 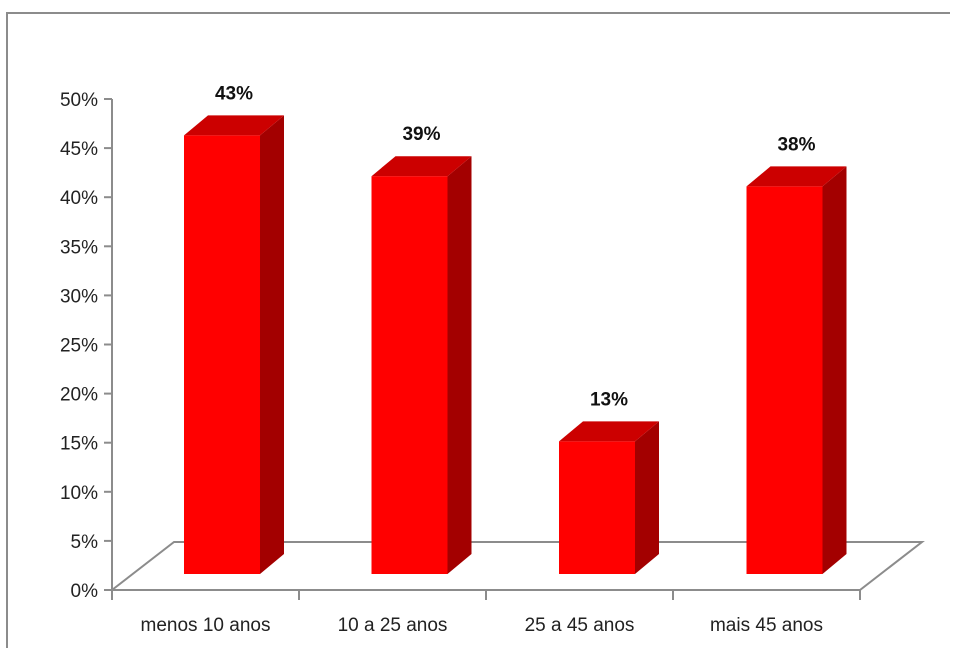 What do you see at coordinates (79, 346) in the screenshot?
I see `y-tick-label: 25%` at bounding box center [79, 346].